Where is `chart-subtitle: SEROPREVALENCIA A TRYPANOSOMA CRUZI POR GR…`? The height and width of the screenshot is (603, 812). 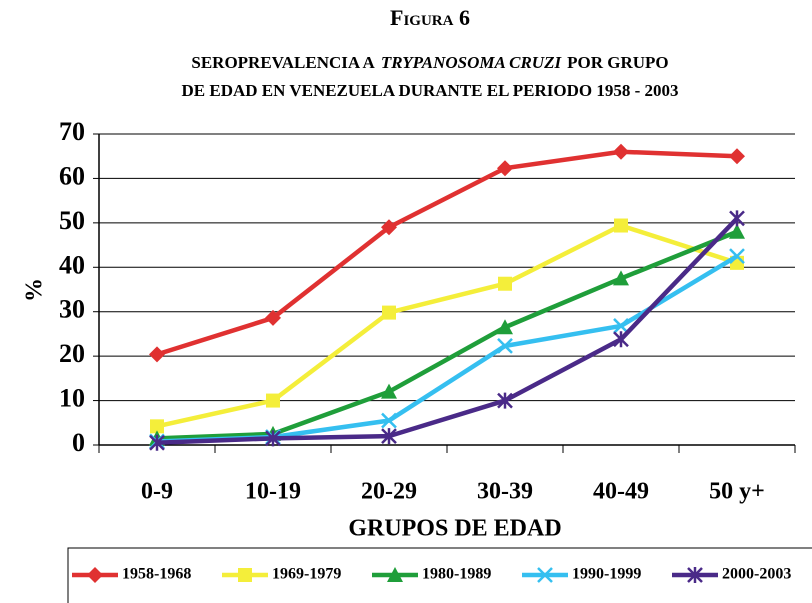 chart-subtitle: SEROPREVALENCIA A TRYPANOSOMA CRUZI POR GR… is located at coordinates (429, 62).